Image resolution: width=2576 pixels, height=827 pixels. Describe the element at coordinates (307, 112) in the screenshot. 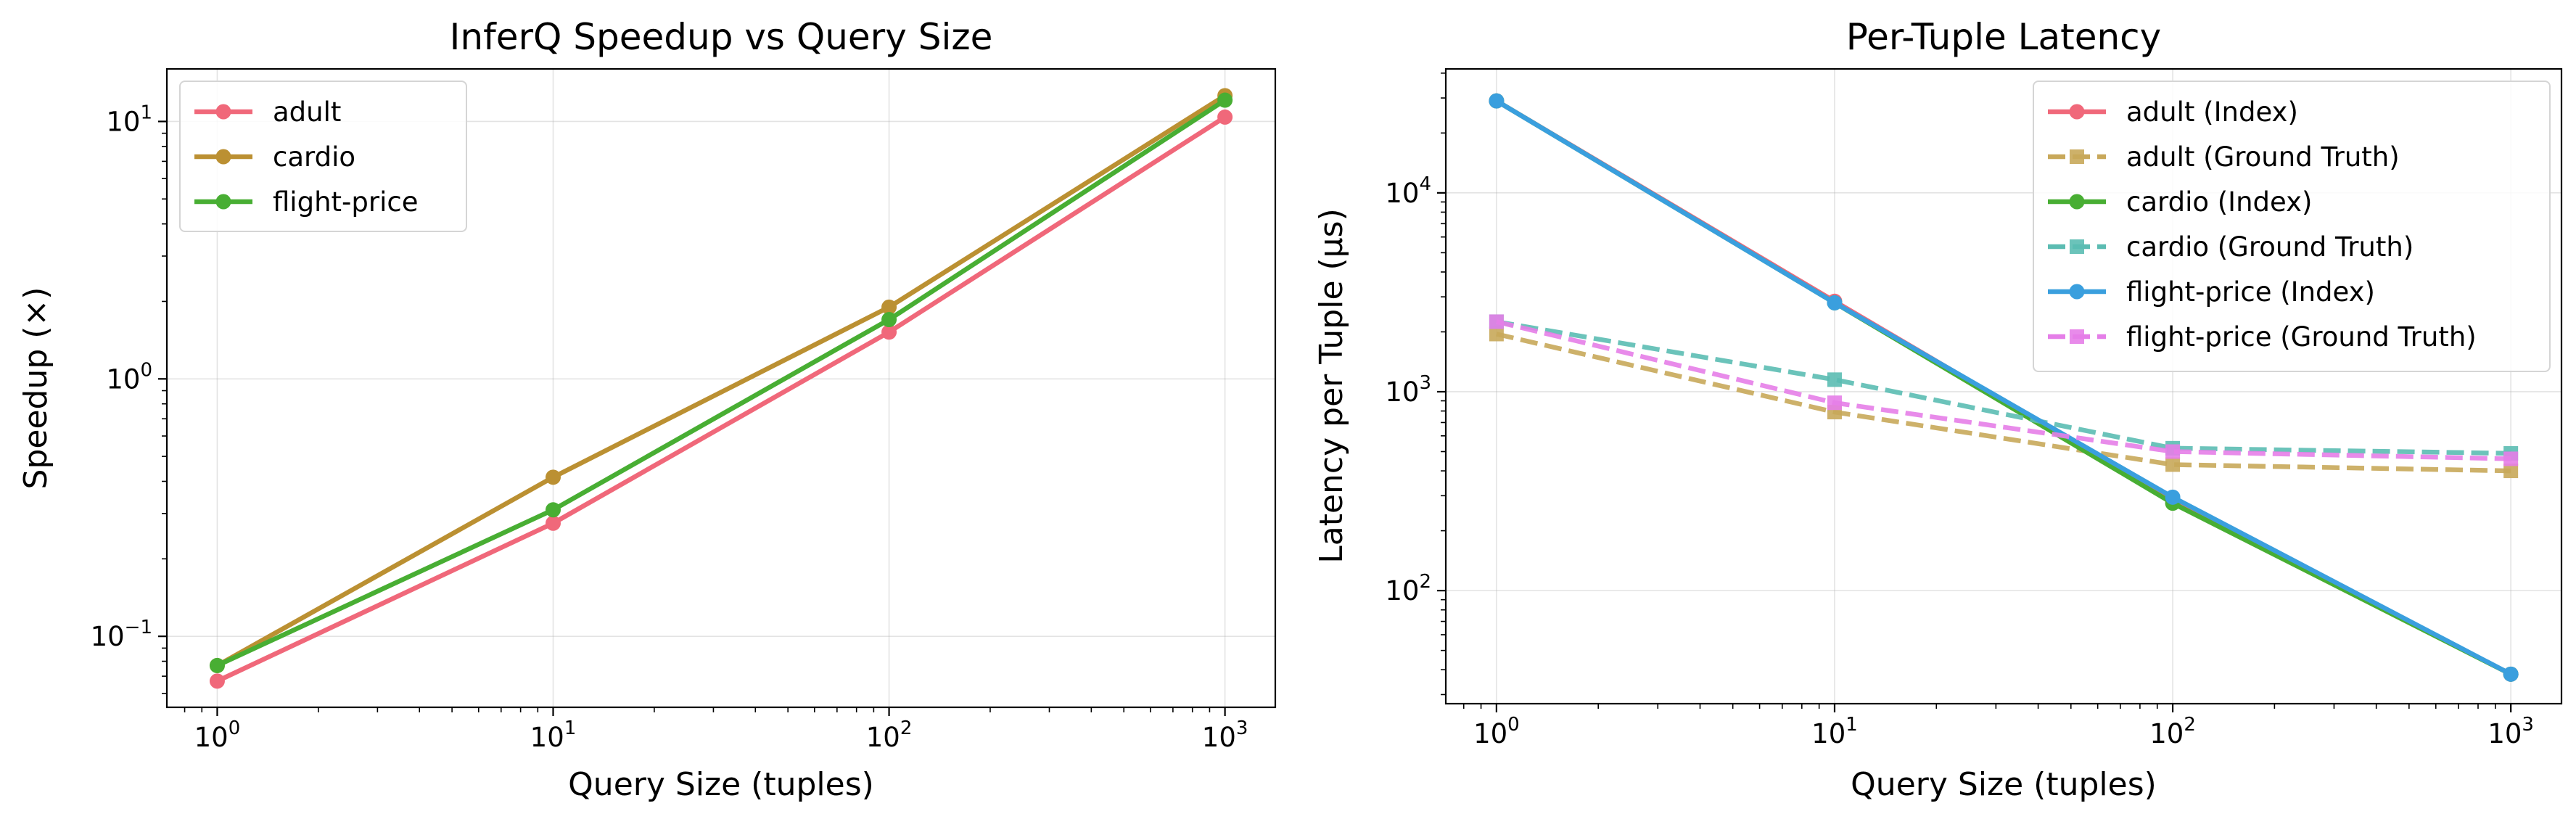

I see `legend-label: adult` at that location.